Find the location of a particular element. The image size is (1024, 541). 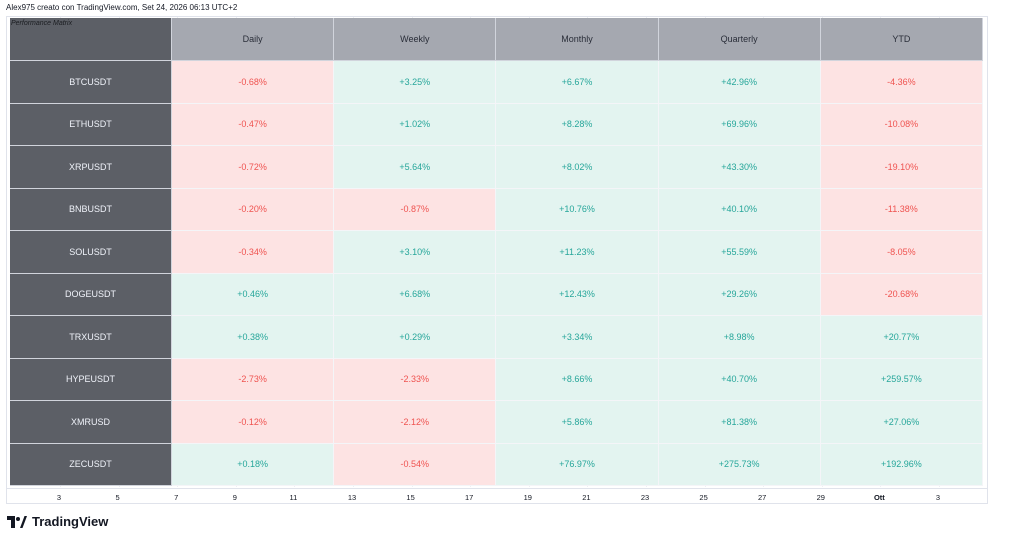

performance-cell: +192.96% is located at coordinates (901, 464).